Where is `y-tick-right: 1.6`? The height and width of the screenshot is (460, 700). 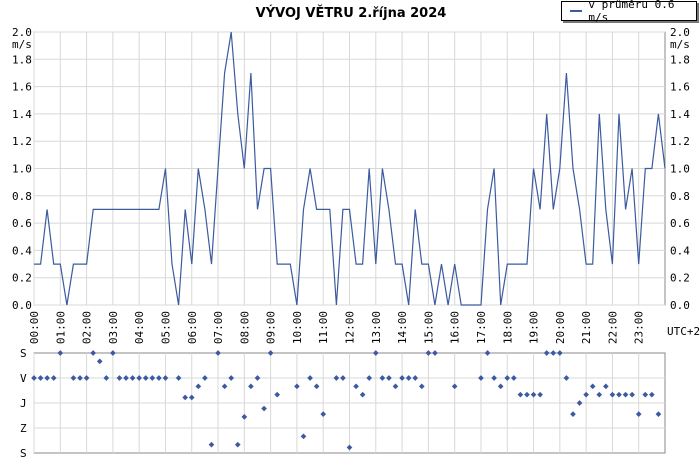 y-tick-right: 1.6 is located at coordinates (680, 87).